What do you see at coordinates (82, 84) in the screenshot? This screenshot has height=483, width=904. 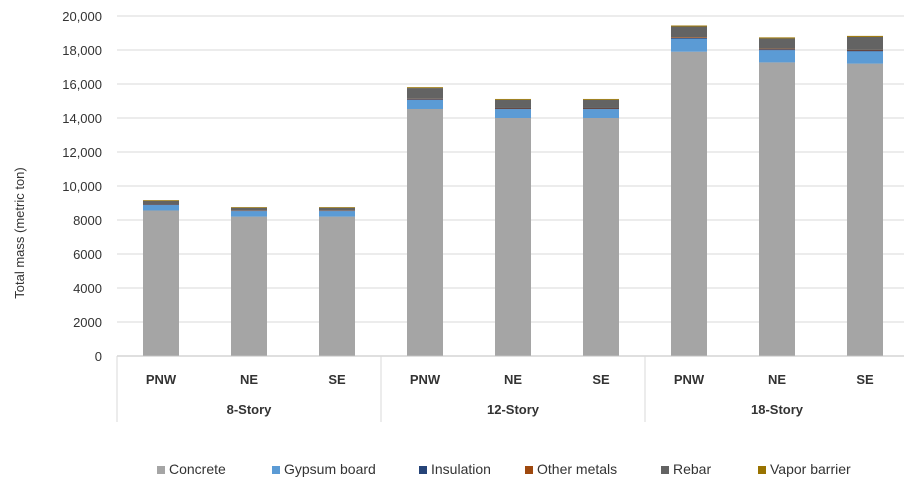 I see `y-tick-label: 16,000` at bounding box center [82, 84].